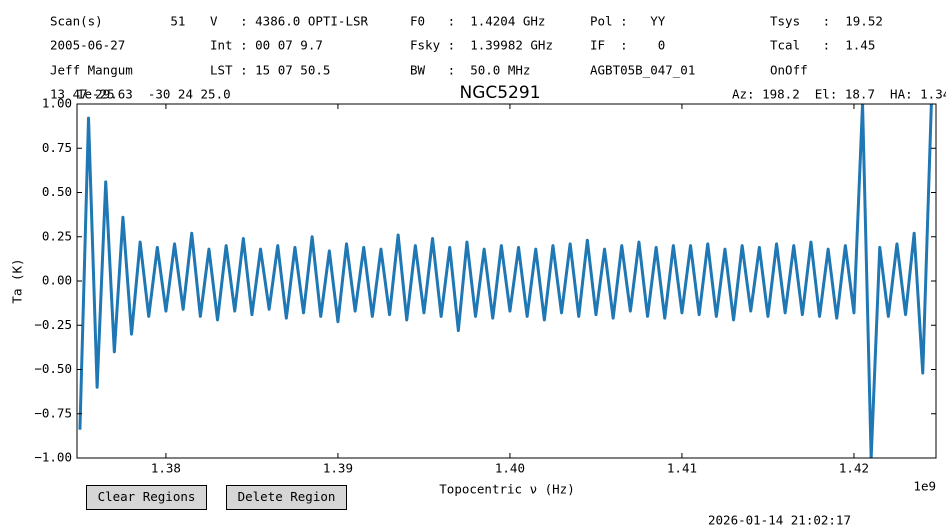 The image size is (946, 531). I want to click on header-field: 2005-06-27, so click(87, 45).